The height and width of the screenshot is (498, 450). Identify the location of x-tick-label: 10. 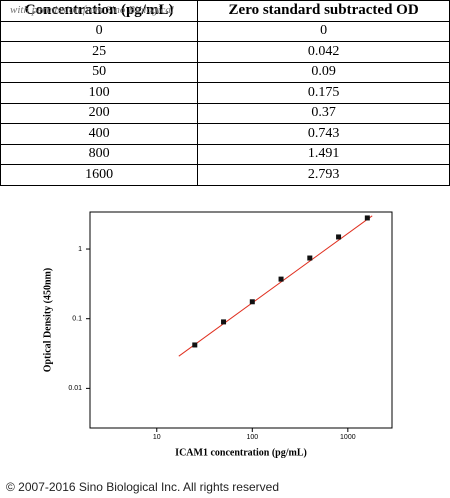
(157, 437).